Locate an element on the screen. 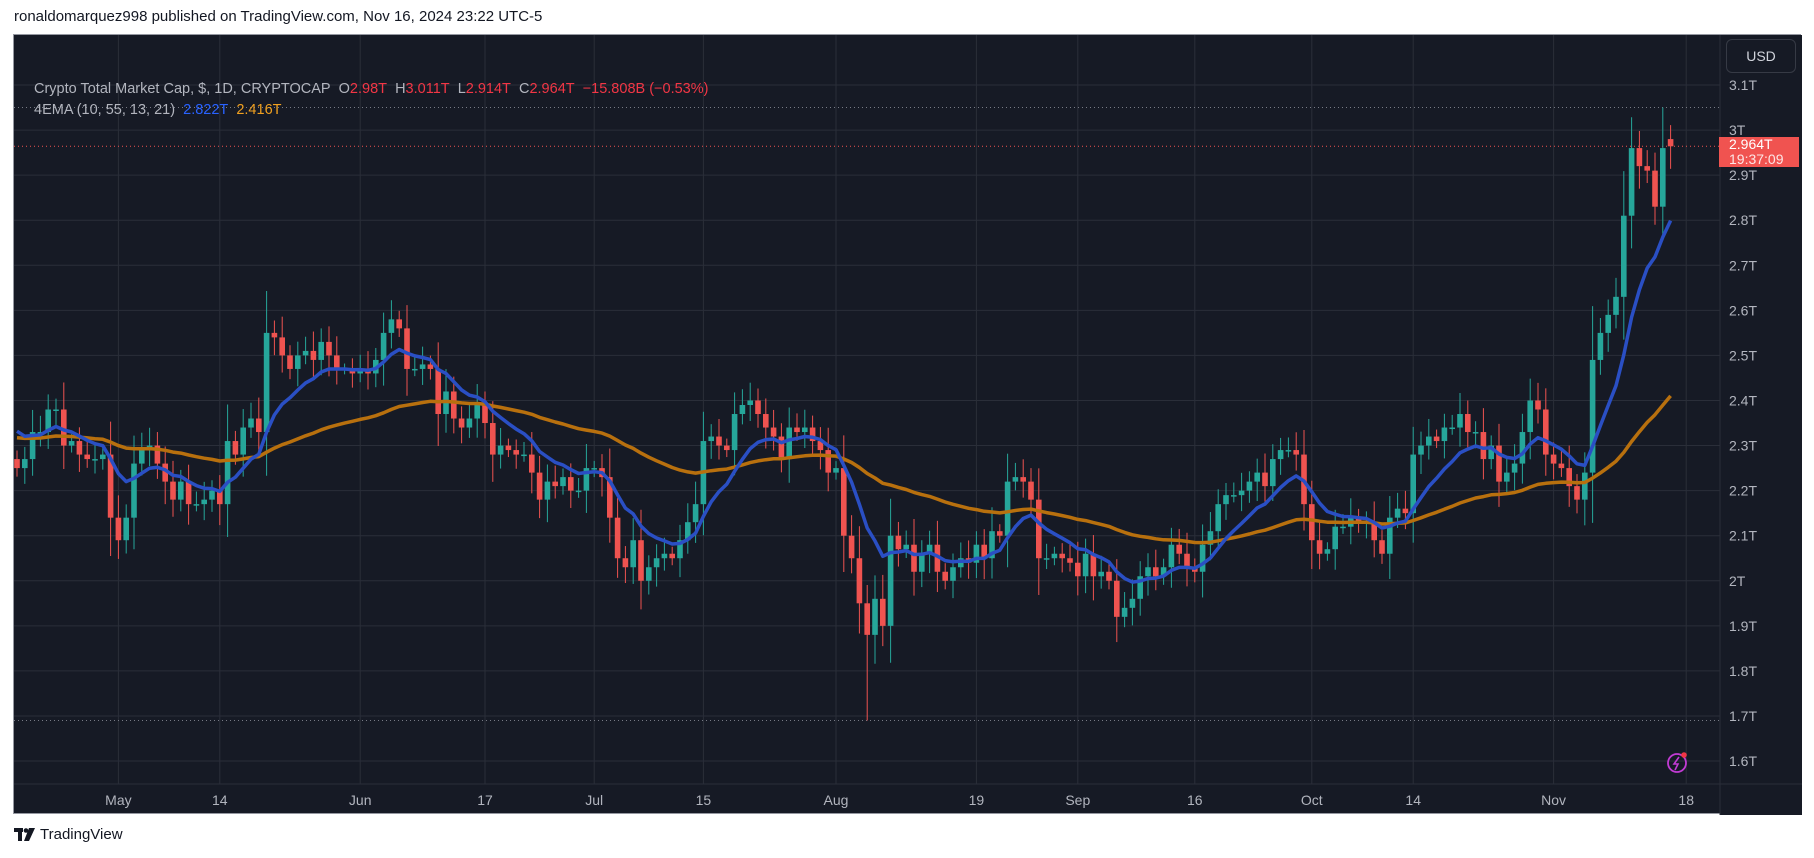 This screenshot has width=1814, height=858. x-tick-label: 15 is located at coordinates (704, 800).